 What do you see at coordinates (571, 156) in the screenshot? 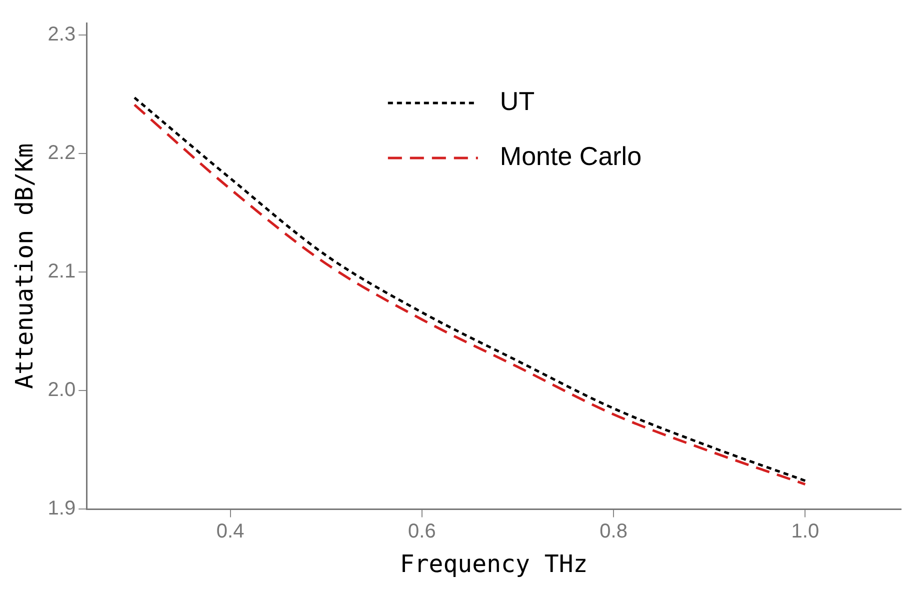
I see `legend-label: Monte Carlo` at bounding box center [571, 156].